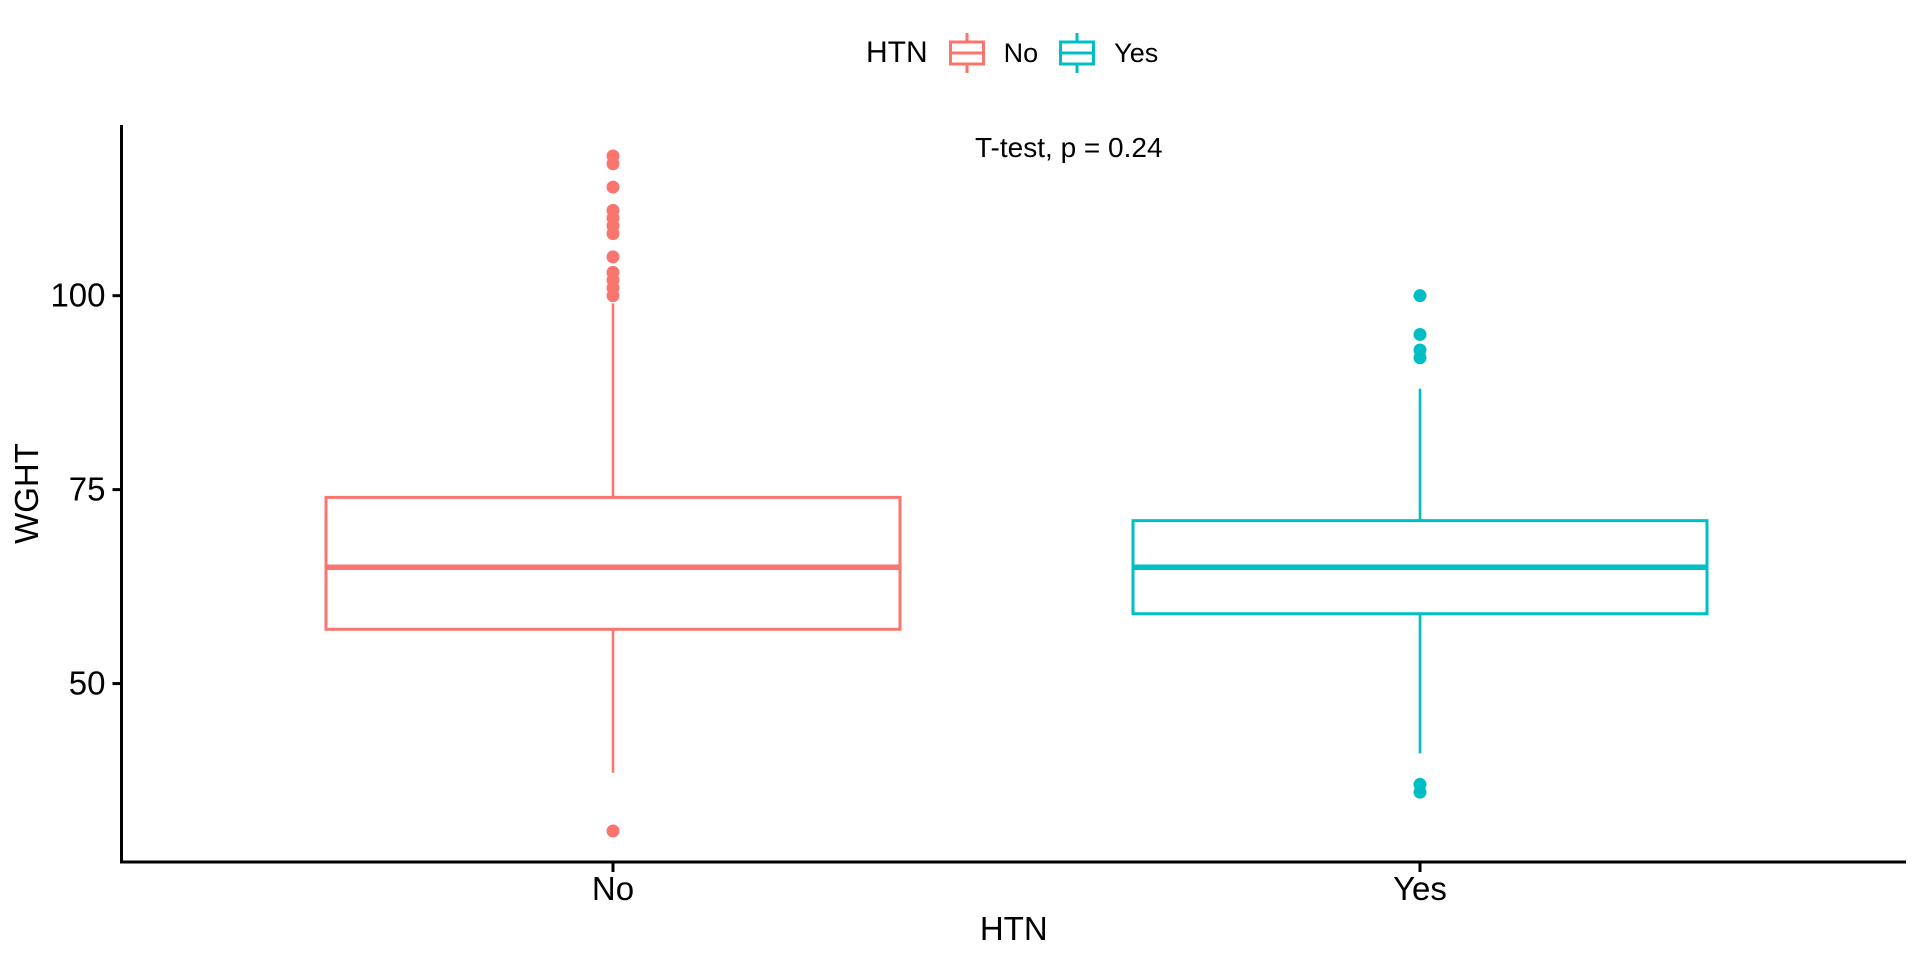 Image resolution: width=1920 pixels, height=960 pixels. What do you see at coordinates (26, 493) in the screenshot?
I see `y-axis-title: WGHT` at bounding box center [26, 493].